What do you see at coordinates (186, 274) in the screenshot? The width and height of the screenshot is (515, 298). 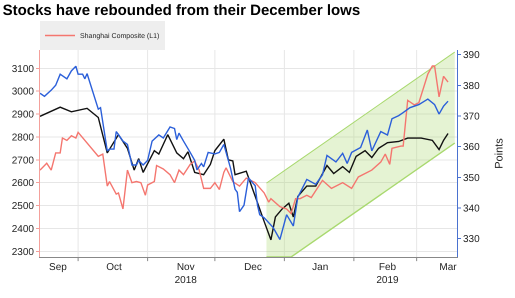 I see `x-tick-label: Nov 2018` at bounding box center [186, 274].